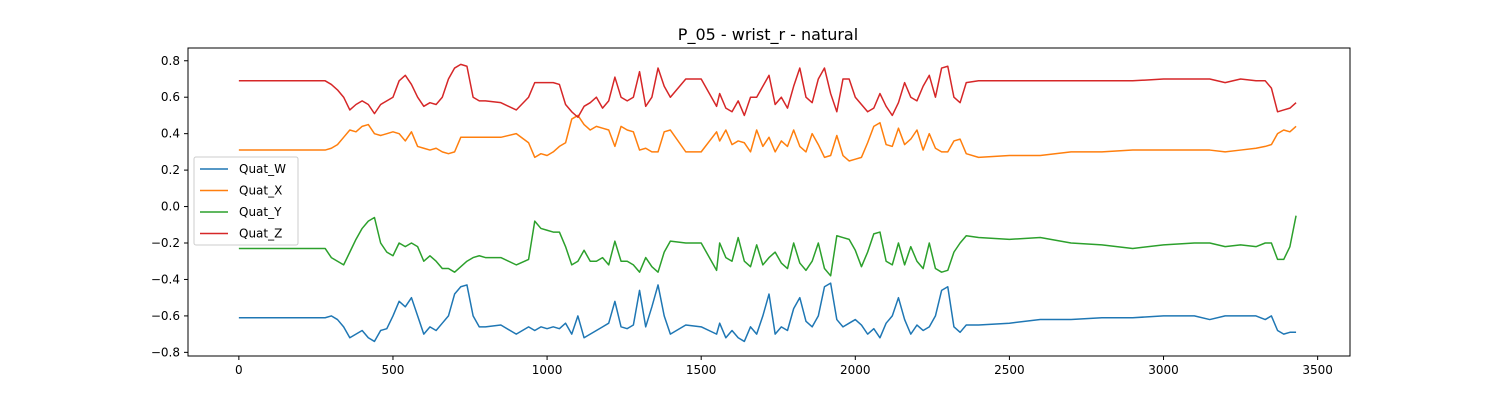  Describe the element at coordinates (547, 370) in the screenshot. I see `x-tick-label: 1000` at that location.